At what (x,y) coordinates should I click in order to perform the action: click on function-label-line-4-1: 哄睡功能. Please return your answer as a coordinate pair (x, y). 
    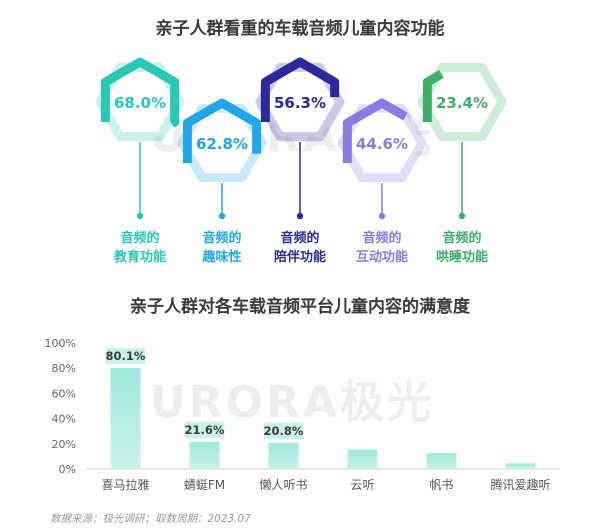
    Looking at the image, I should click on (461, 257).